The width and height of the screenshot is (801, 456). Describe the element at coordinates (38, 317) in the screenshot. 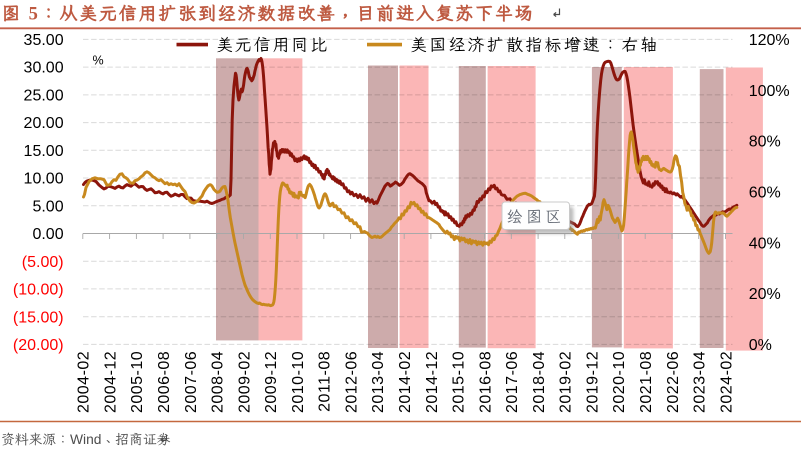

I see `svg-text: (15.00)` at that location.